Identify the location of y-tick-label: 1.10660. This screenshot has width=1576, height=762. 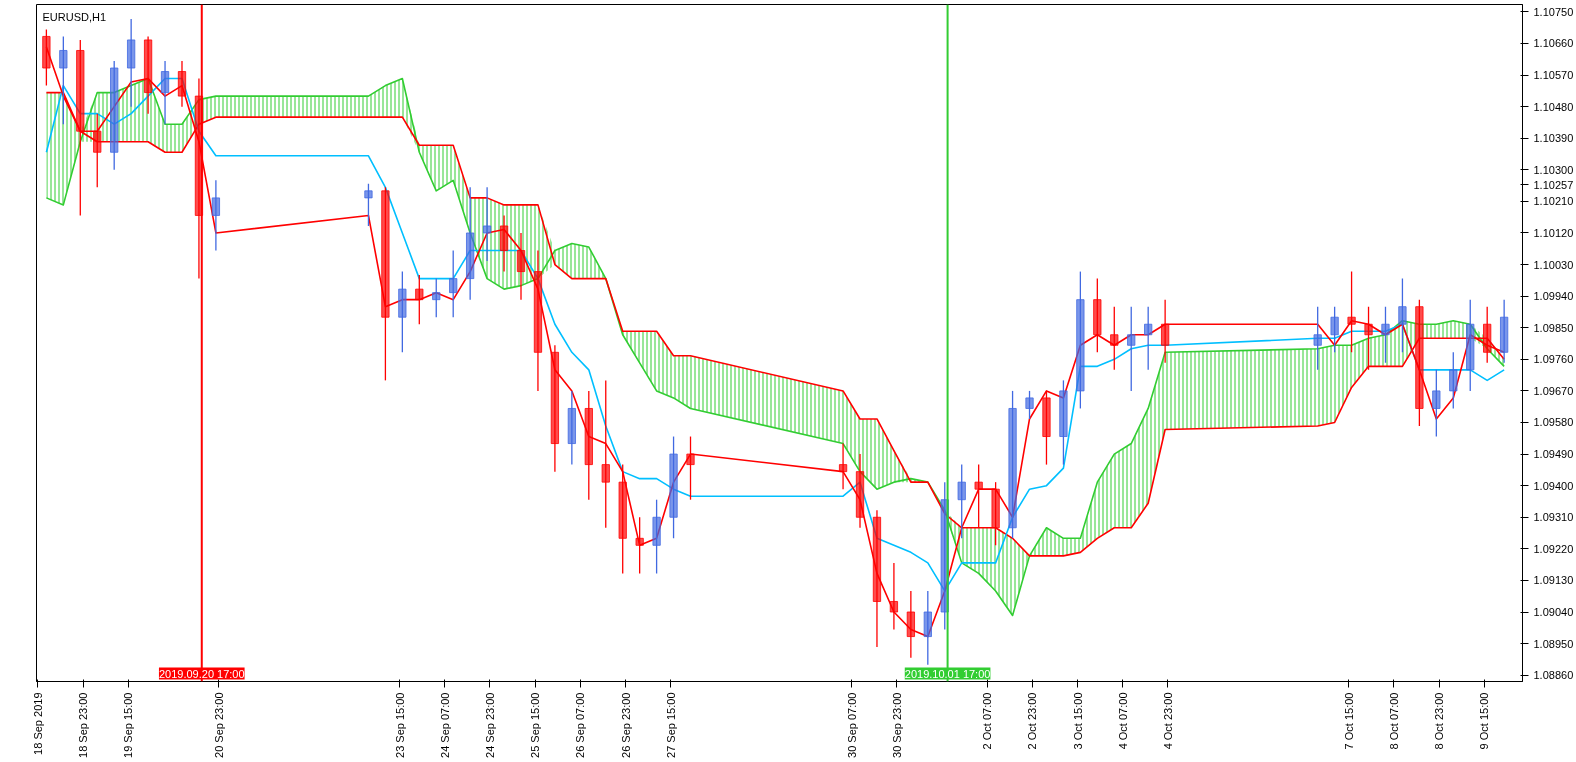
(1553, 43).